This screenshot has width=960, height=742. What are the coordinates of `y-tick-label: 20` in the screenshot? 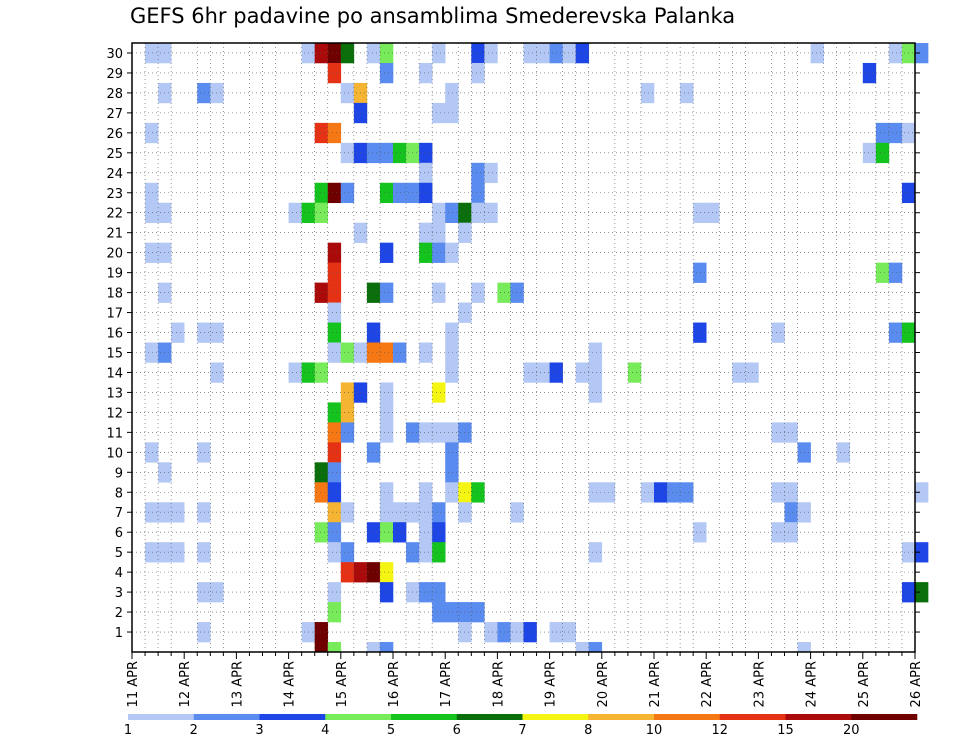 It's located at (114, 254).